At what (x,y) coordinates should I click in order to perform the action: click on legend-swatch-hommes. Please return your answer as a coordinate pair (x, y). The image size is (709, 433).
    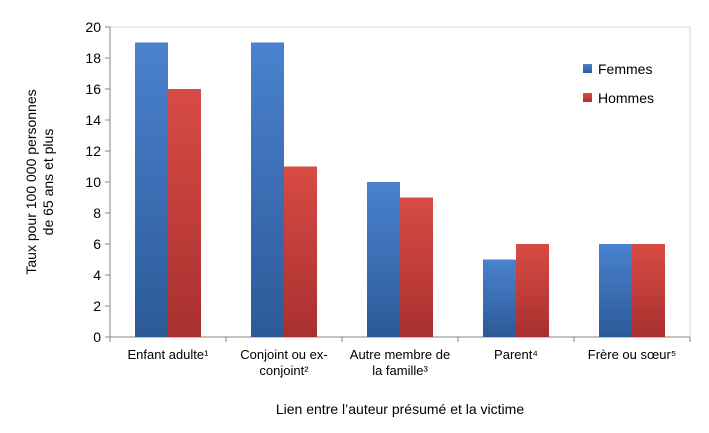
    Looking at the image, I should click on (587, 97).